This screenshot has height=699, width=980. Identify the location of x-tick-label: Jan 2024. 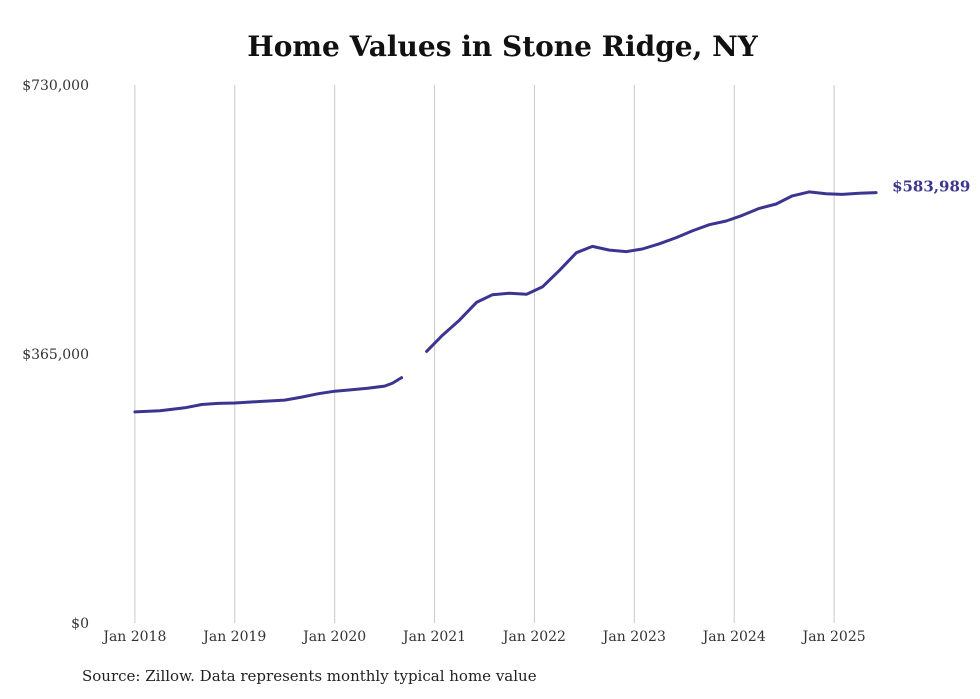
(733, 637).